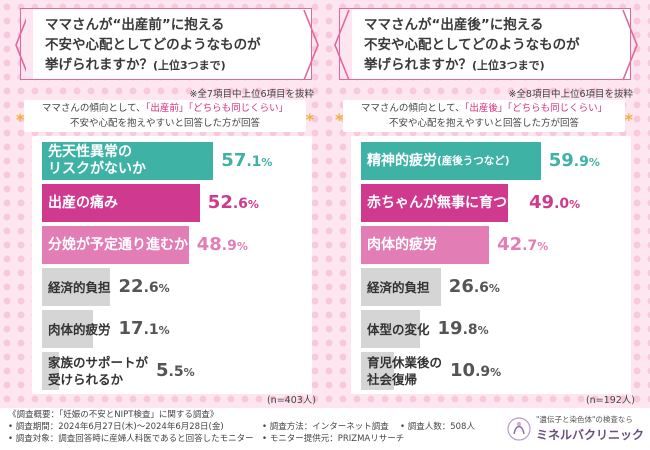 This screenshot has width=650, height=450. I want to click on bar-category-line: 赤ちゃんが無事に育つか, so click(444, 202).